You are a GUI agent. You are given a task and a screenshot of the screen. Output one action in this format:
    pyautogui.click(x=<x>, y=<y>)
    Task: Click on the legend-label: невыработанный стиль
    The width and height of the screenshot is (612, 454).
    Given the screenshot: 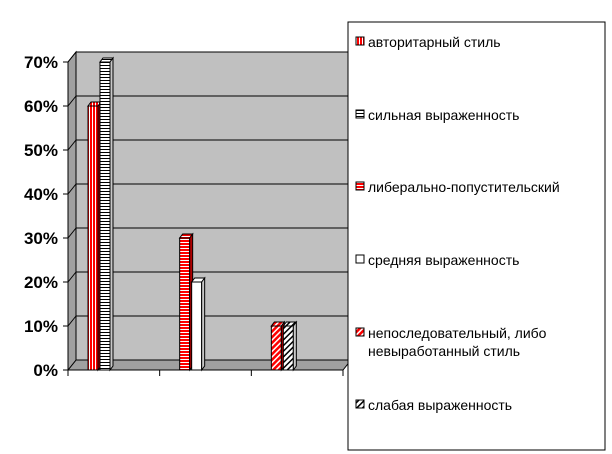 What is the action you would take?
    pyautogui.click(x=444, y=351)
    